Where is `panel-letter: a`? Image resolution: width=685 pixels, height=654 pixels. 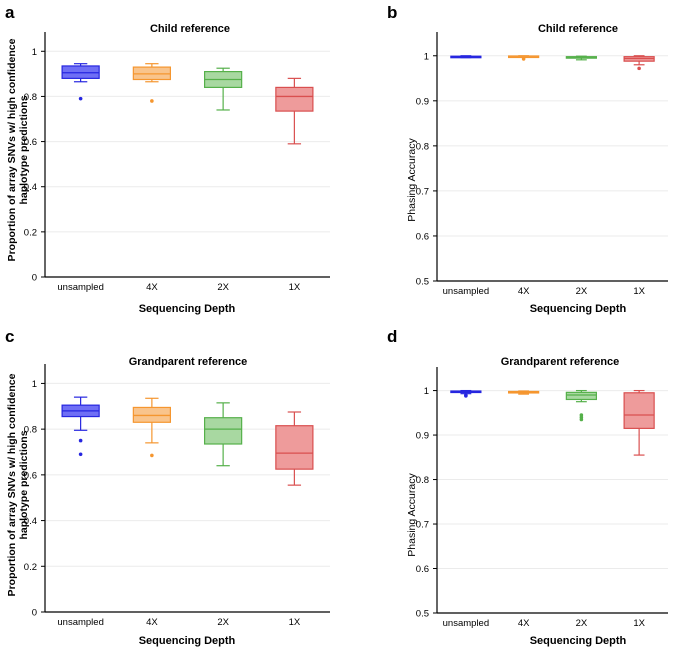
panel-letter: a is located at coordinates (10, 12).